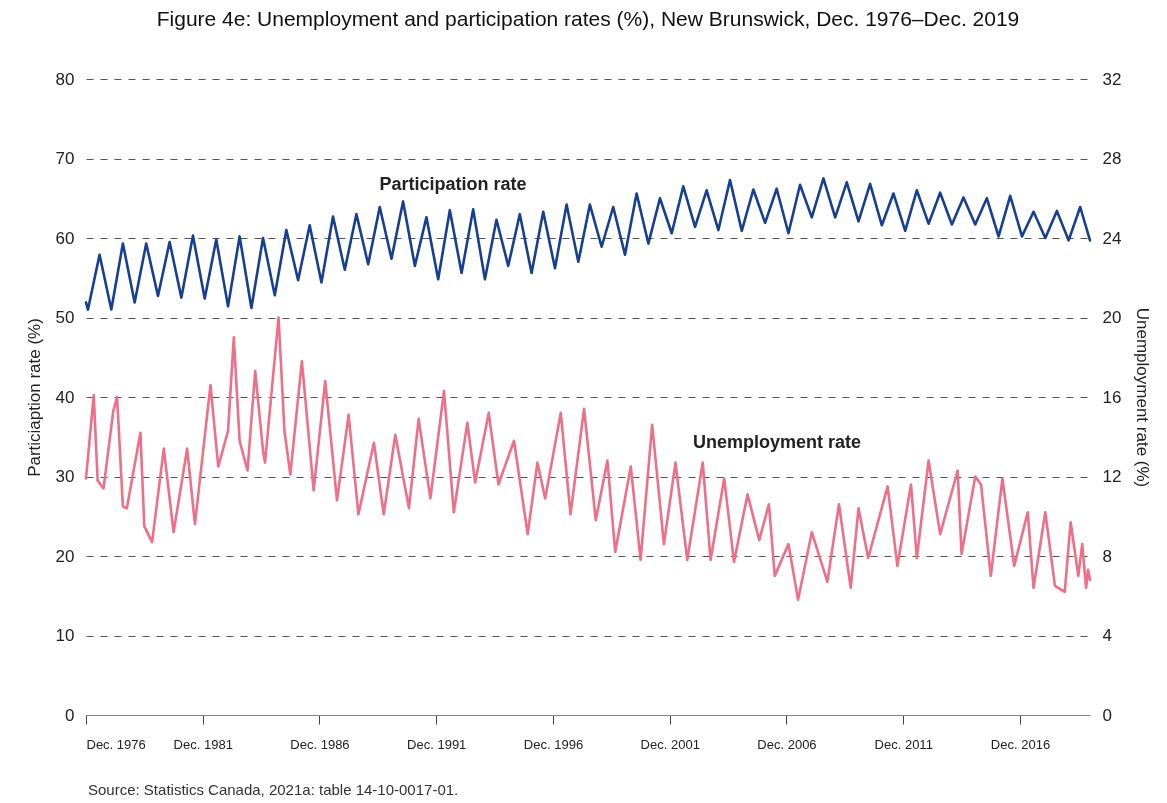 Image resolution: width=1167 pixels, height=803 pixels. Describe the element at coordinates (1112, 238) in the screenshot. I see `y2-tick-label: 24` at that location.